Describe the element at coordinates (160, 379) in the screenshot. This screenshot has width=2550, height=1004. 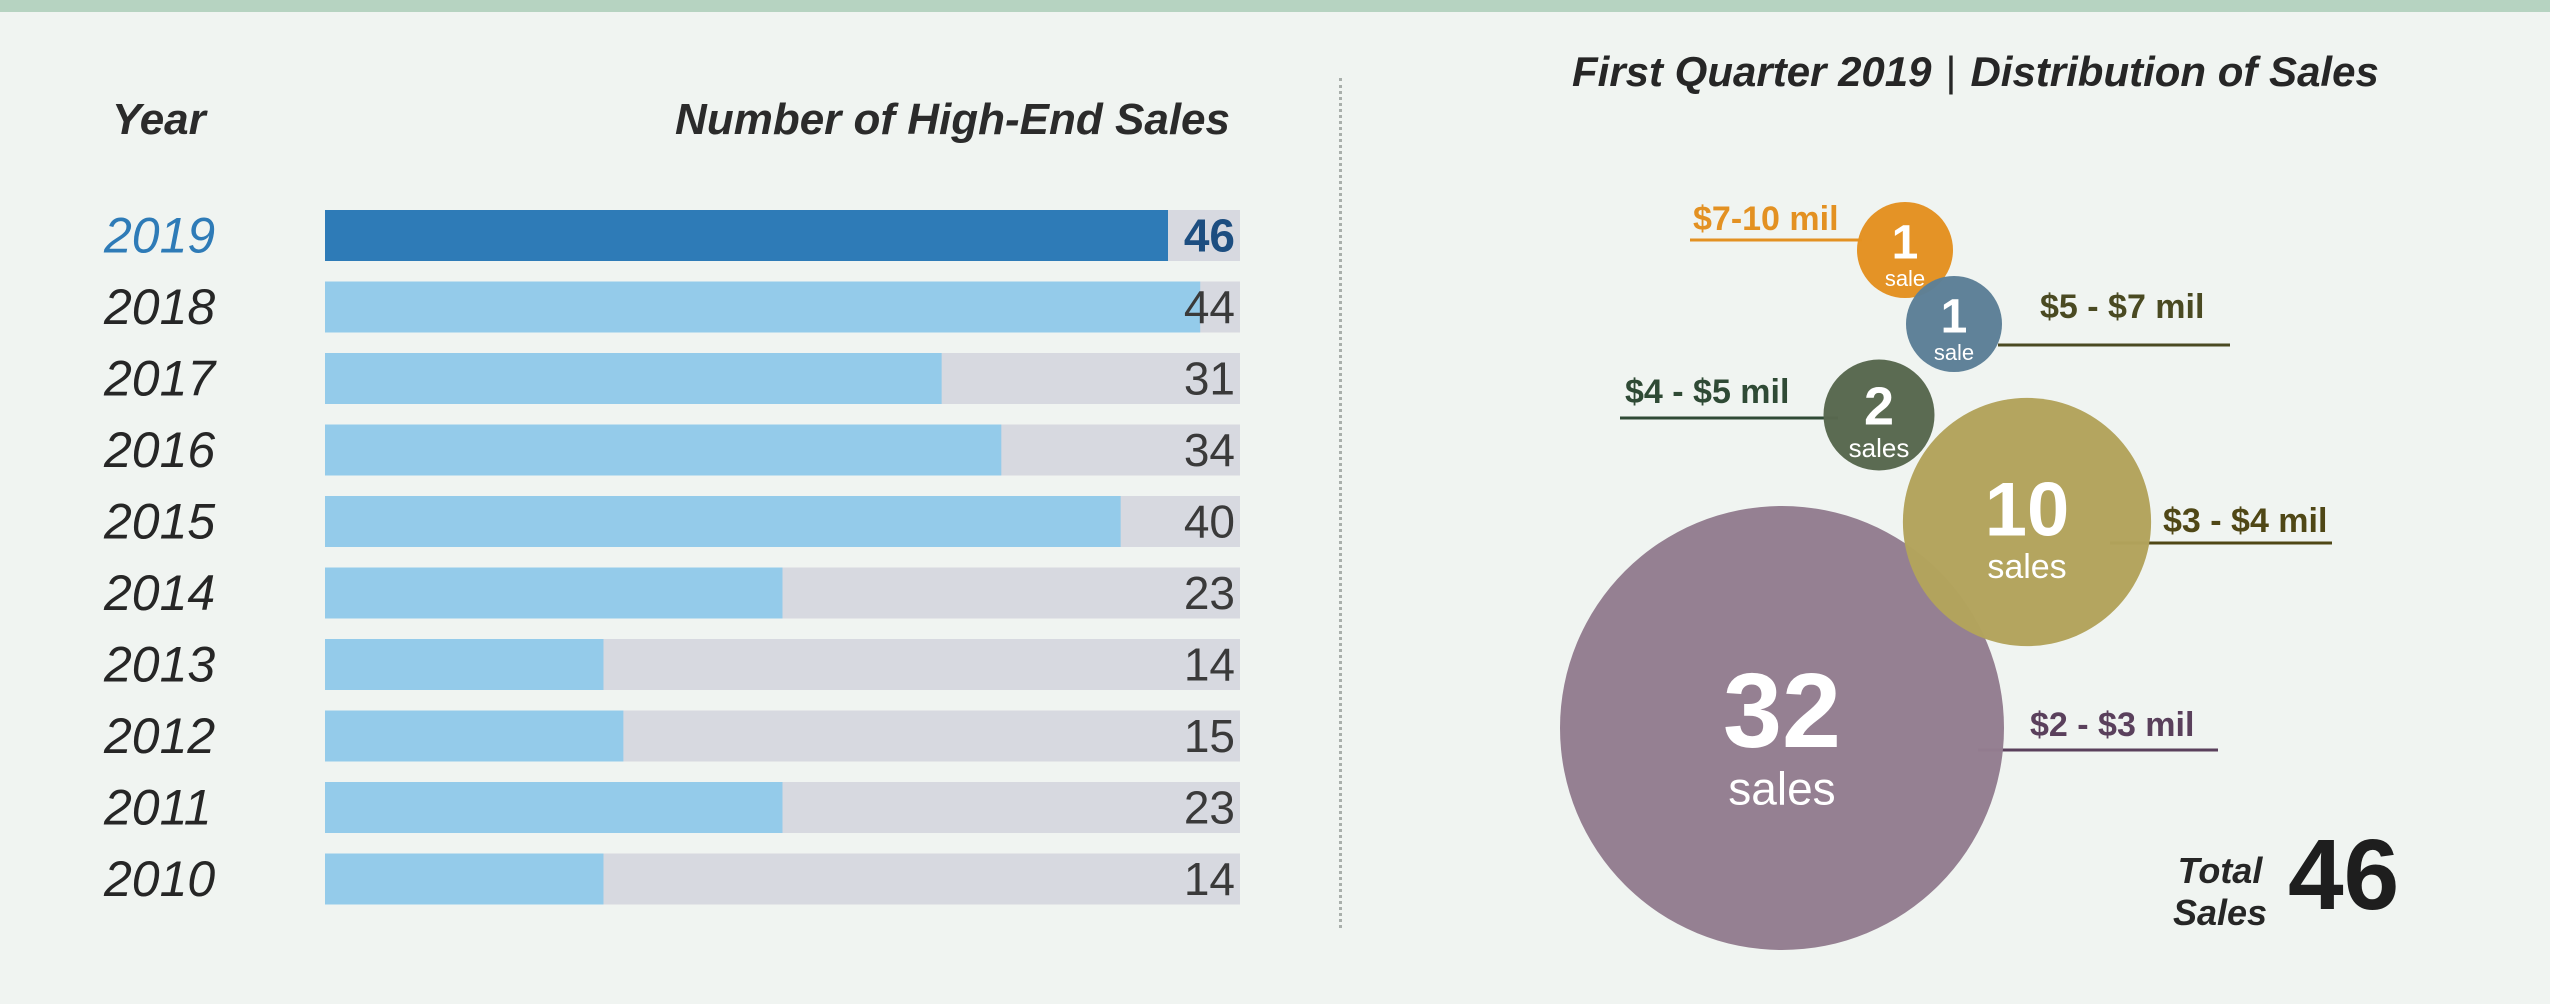
I see `year-label: 2017` at that location.